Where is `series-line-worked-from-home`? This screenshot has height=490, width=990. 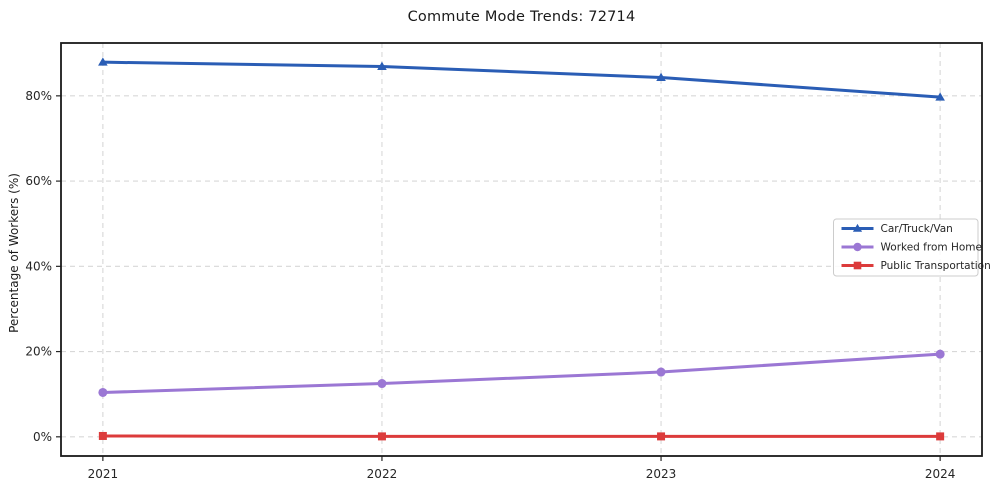 series-line-worked-from-home is located at coordinates (521, 373).